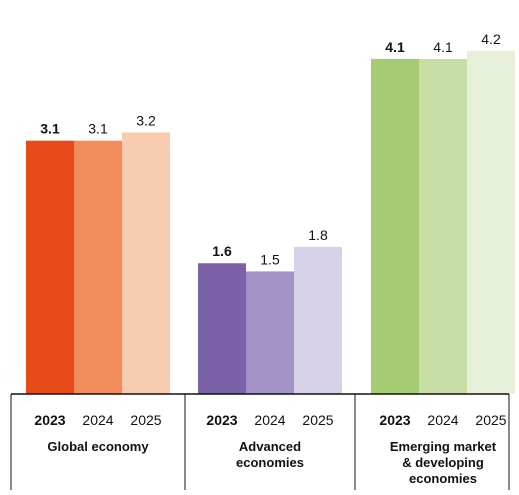  What do you see at coordinates (491, 222) in the screenshot?
I see `bar-3-2025` at bounding box center [491, 222].